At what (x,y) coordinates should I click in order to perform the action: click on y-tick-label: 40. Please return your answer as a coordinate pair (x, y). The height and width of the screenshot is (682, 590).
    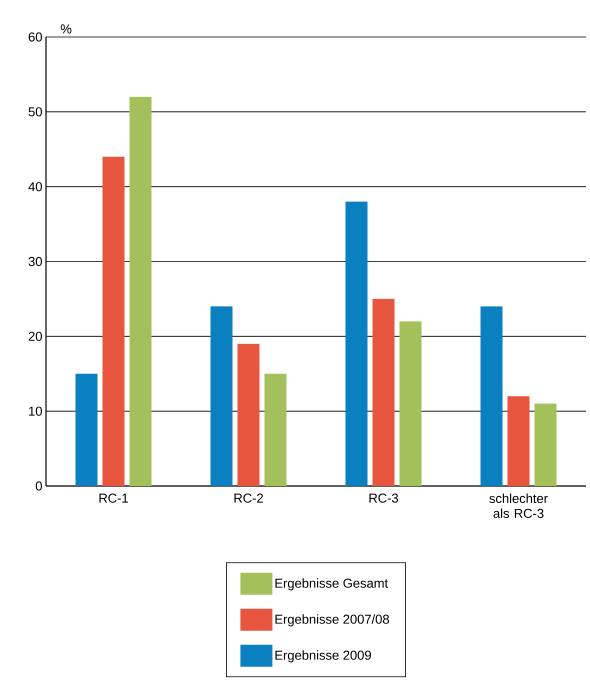
    Looking at the image, I should click on (35, 187).